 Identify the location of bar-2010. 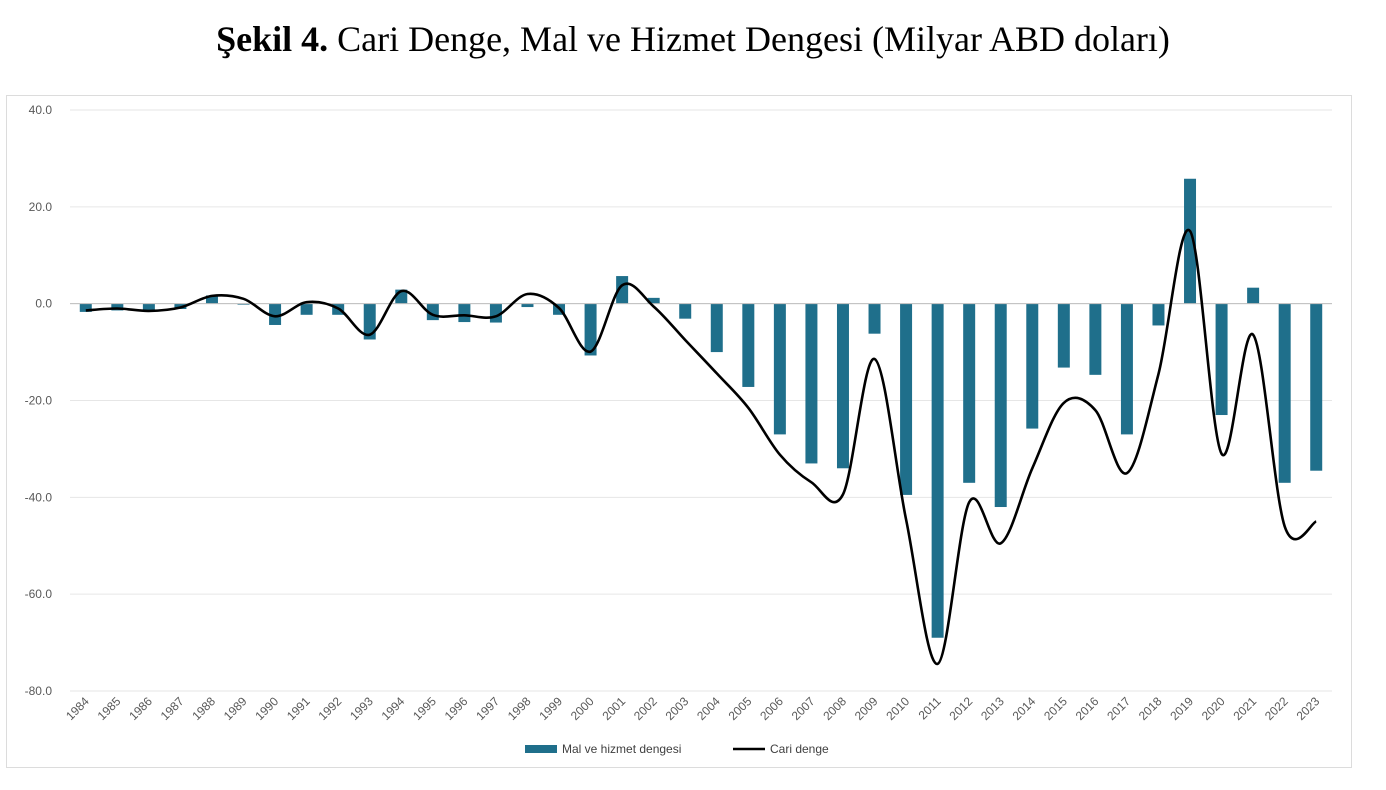
(906, 399).